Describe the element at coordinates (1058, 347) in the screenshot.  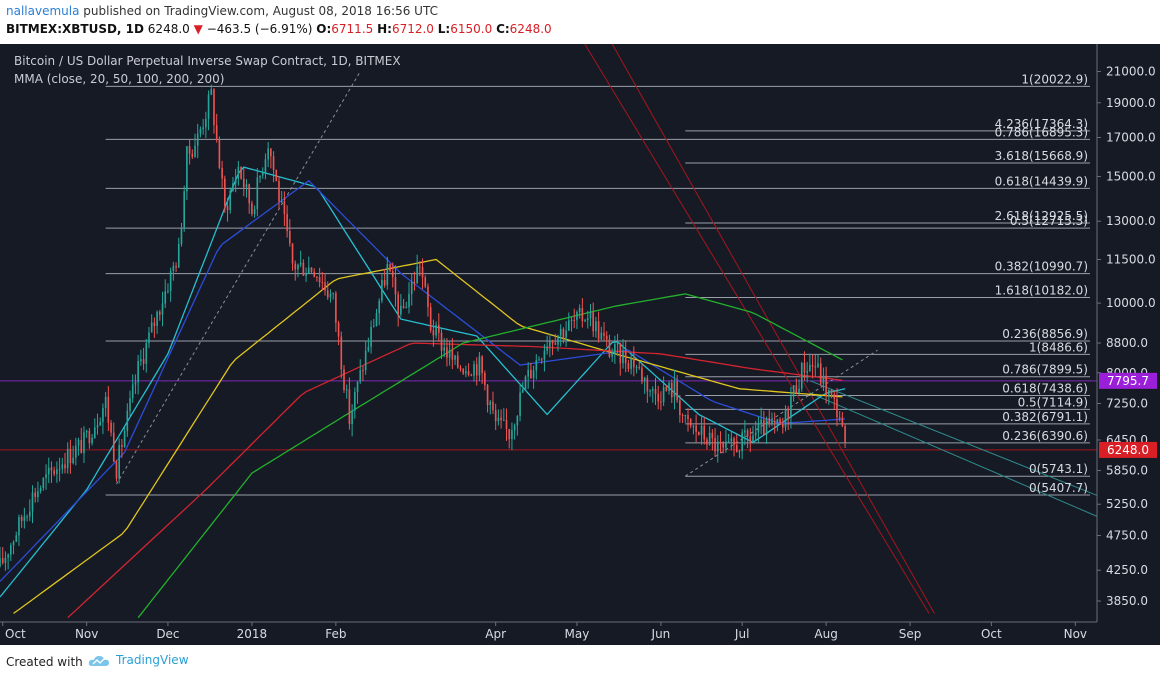
I see `fib-label: 1(8486.6)` at that location.